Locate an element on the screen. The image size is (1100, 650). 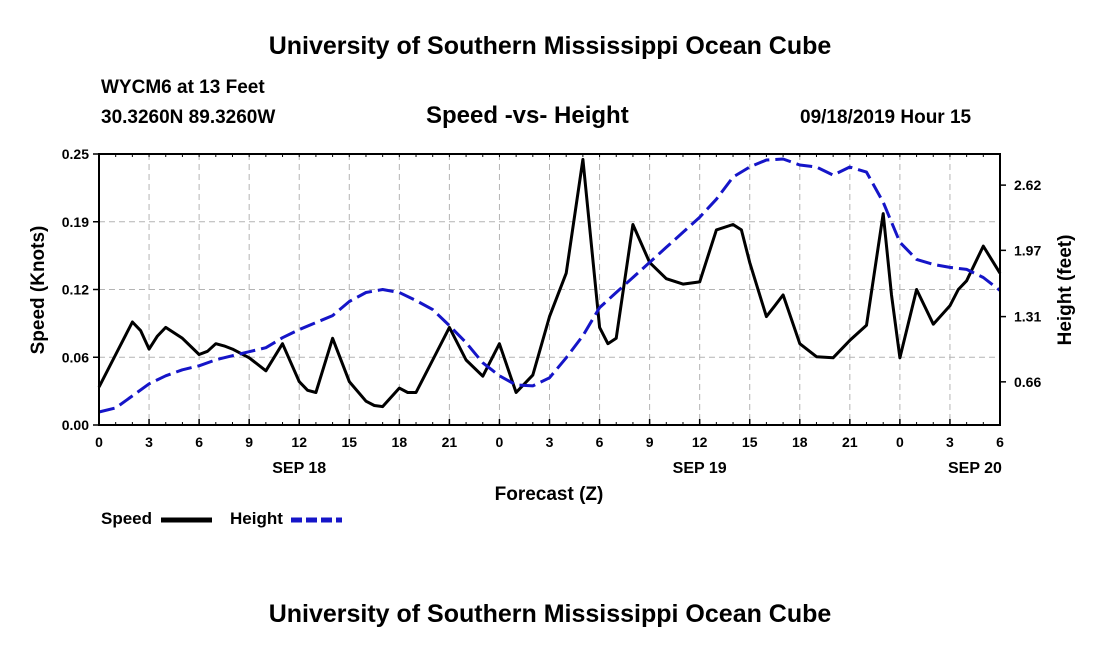
legend-height-swatch is located at coordinates (316, 520).